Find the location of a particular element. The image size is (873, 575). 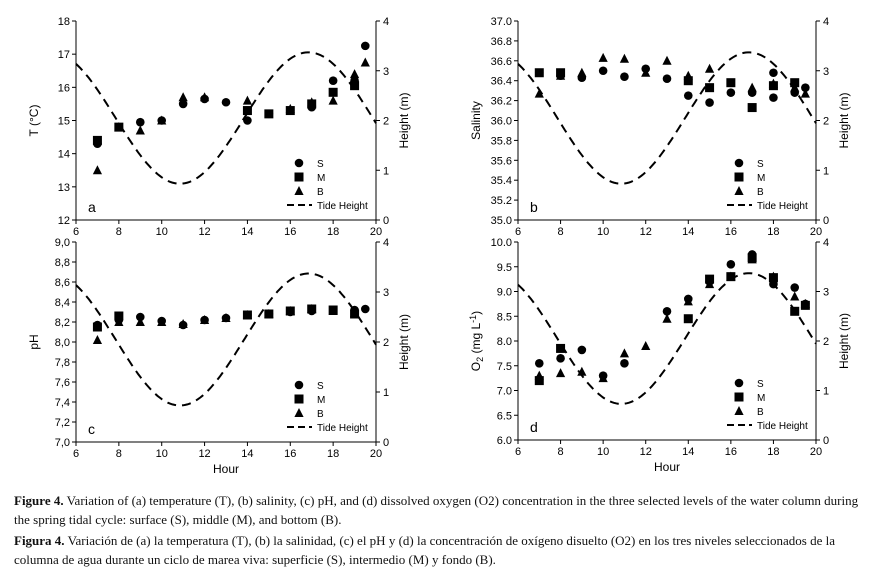

y-tick-label: 35.4 is located at coordinates (501, 181).